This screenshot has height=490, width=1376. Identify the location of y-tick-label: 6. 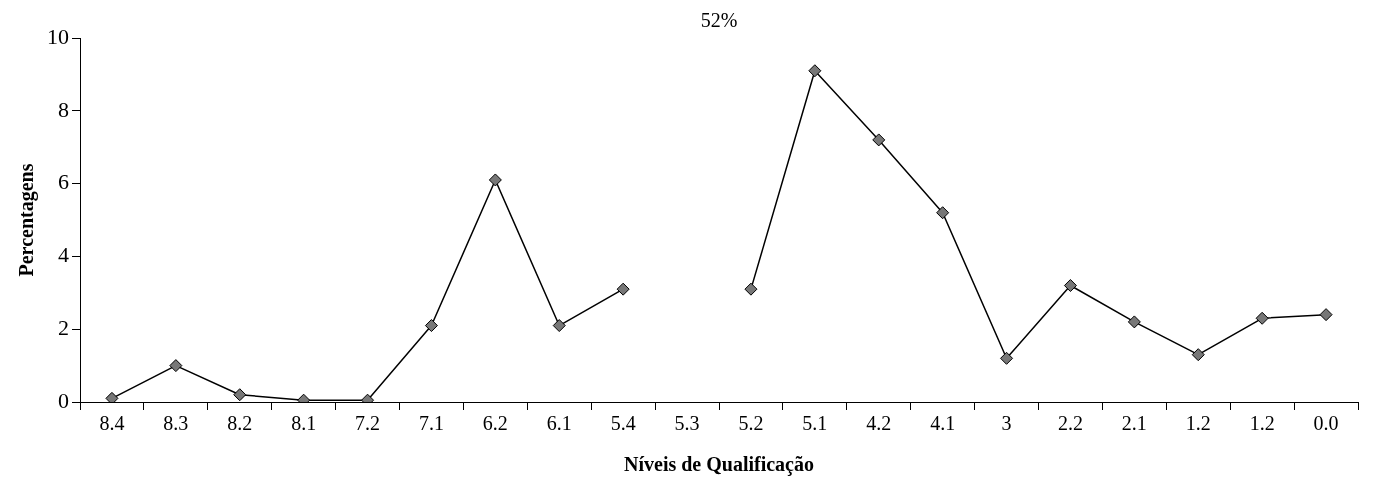
(63, 182).